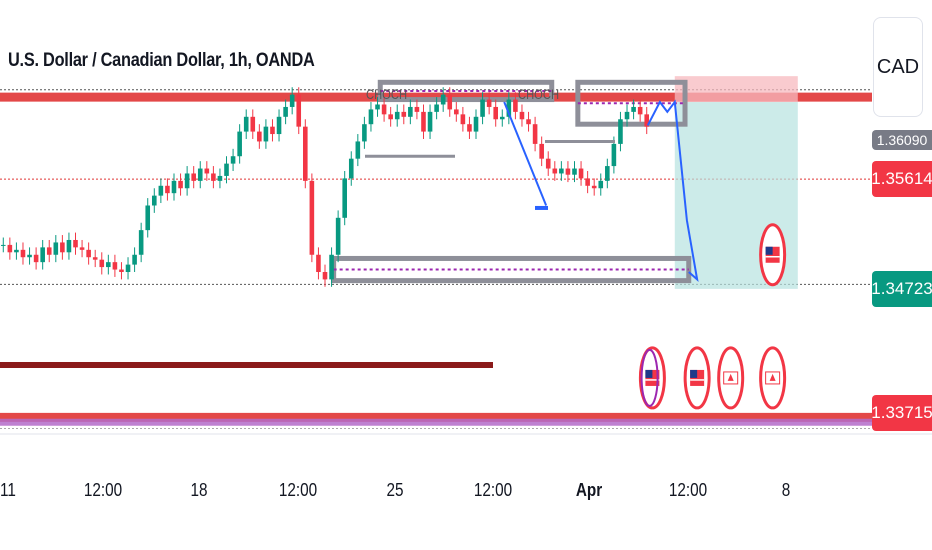 Image resolution: width=932 pixels, height=550 pixels. Describe the element at coordinates (199, 490) in the screenshot. I see `x-tick-label: 18` at that location.